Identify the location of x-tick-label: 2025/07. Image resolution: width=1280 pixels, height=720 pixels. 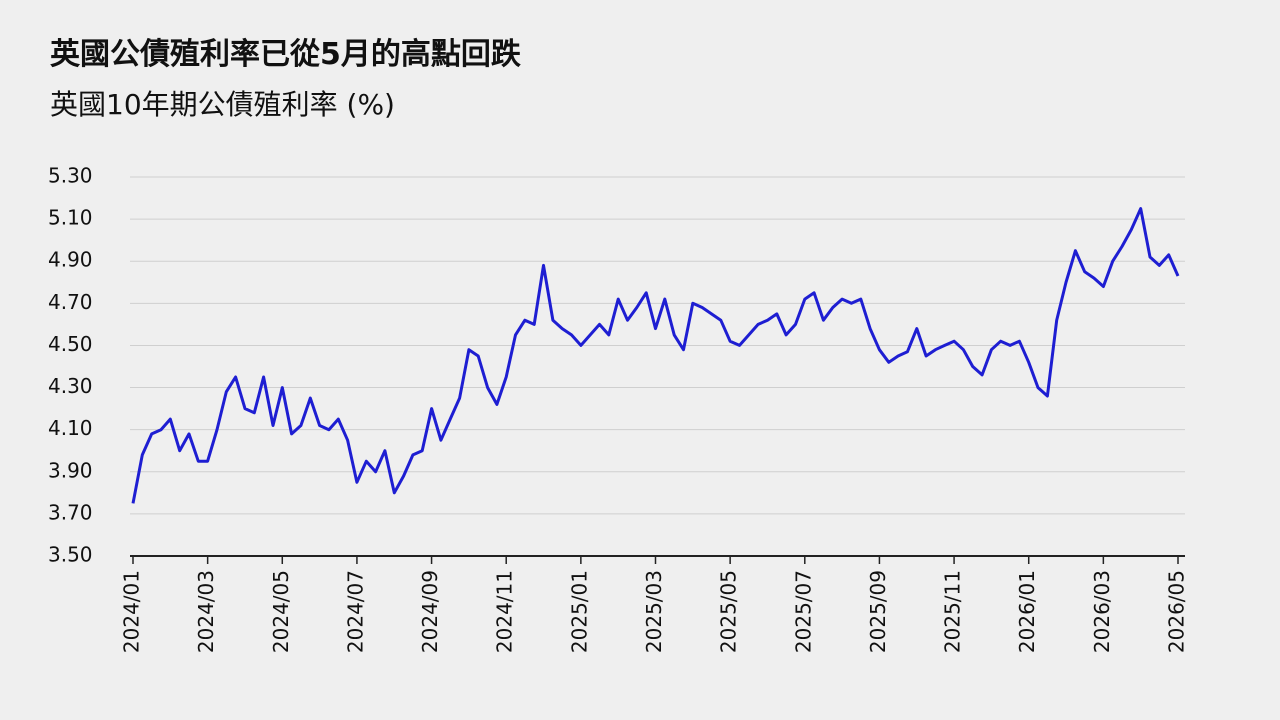
(803, 611).